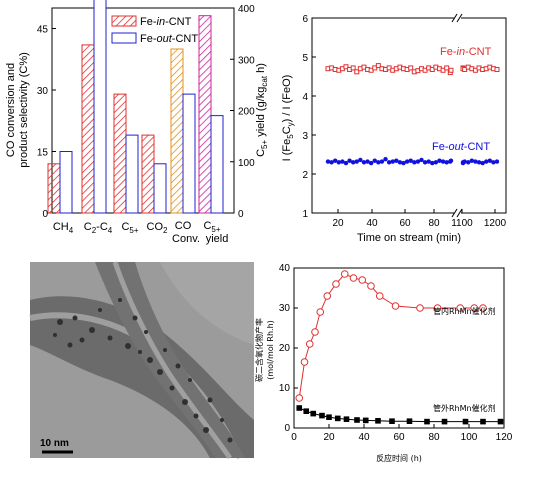 This screenshot has height=479, width=533. Describe the element at coordinates (129, 228) in the screenshot. I see `category-c5: C5+` at that location.